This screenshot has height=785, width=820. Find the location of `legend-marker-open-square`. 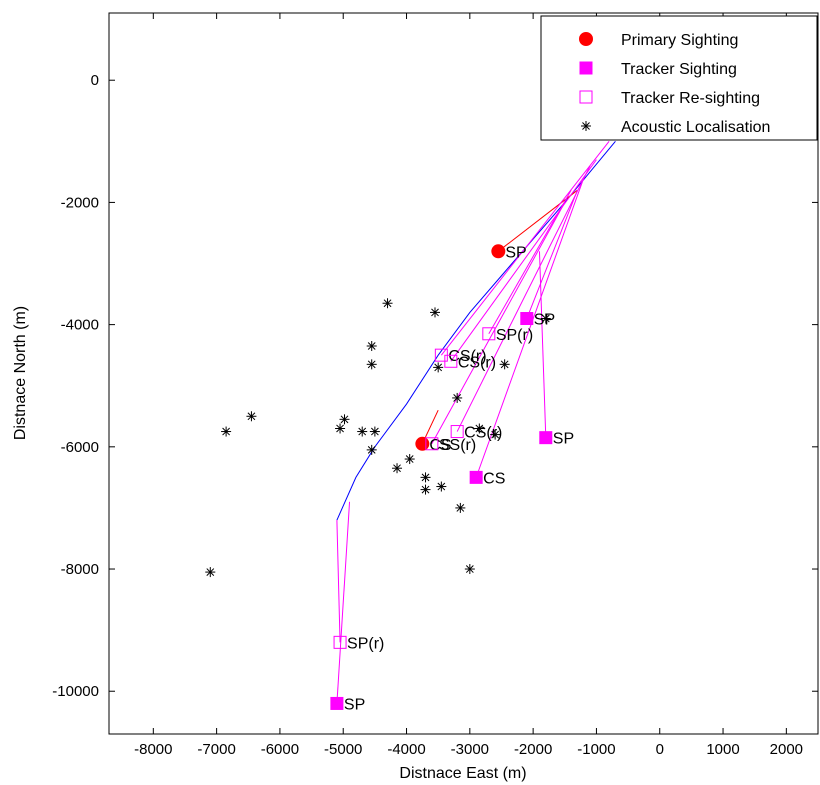

legend-marker-open-square is located at coordinates (586, 97).